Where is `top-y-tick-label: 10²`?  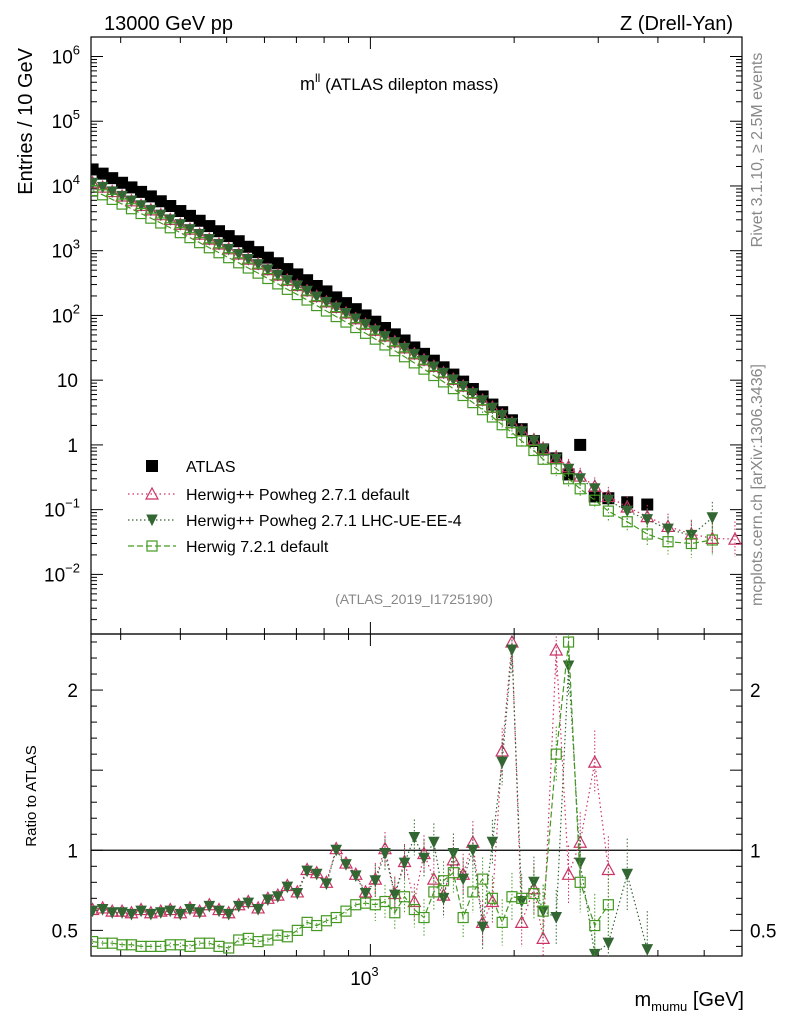 top-y-tick-label: 10² is located at coordinates (66, 314).